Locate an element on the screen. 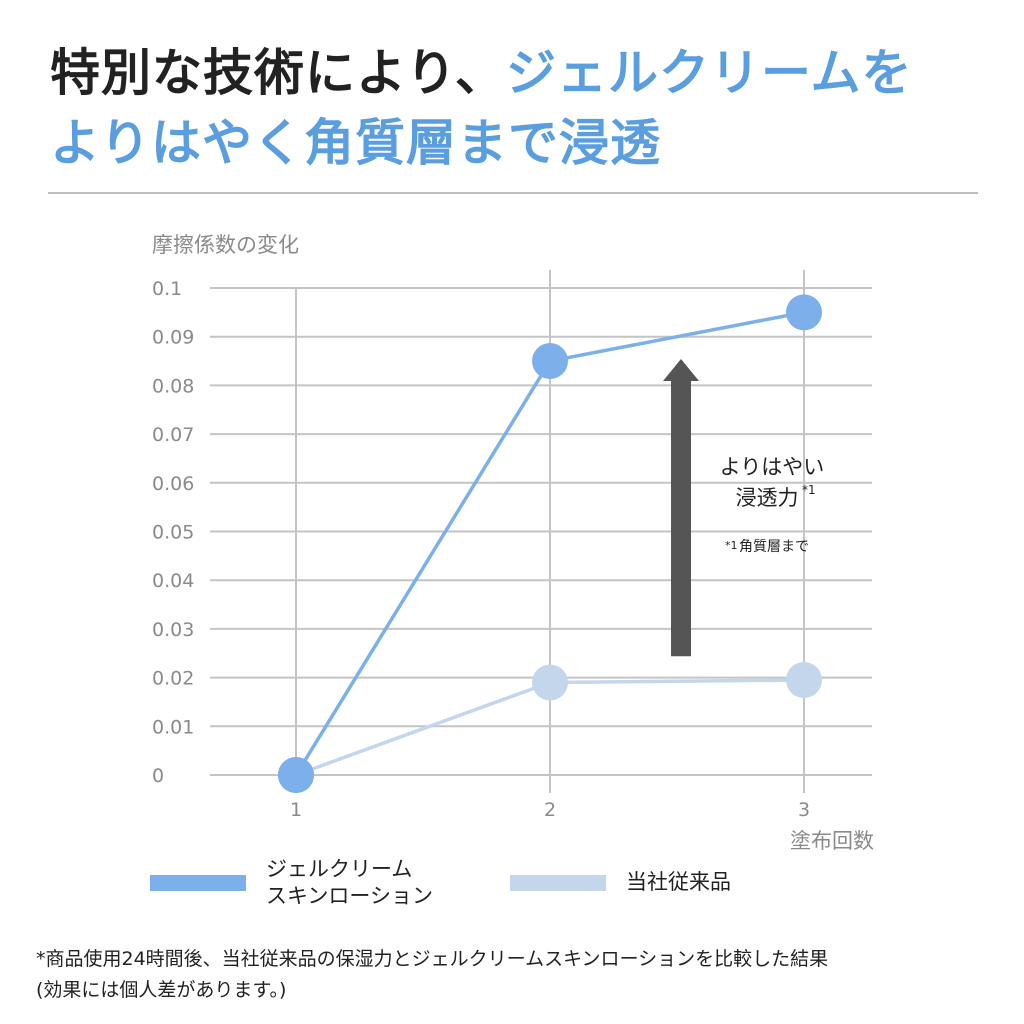 This screenshot has width=1024, height=1024. y-tick-label: 0.03 is located at coordinates (173, 630).